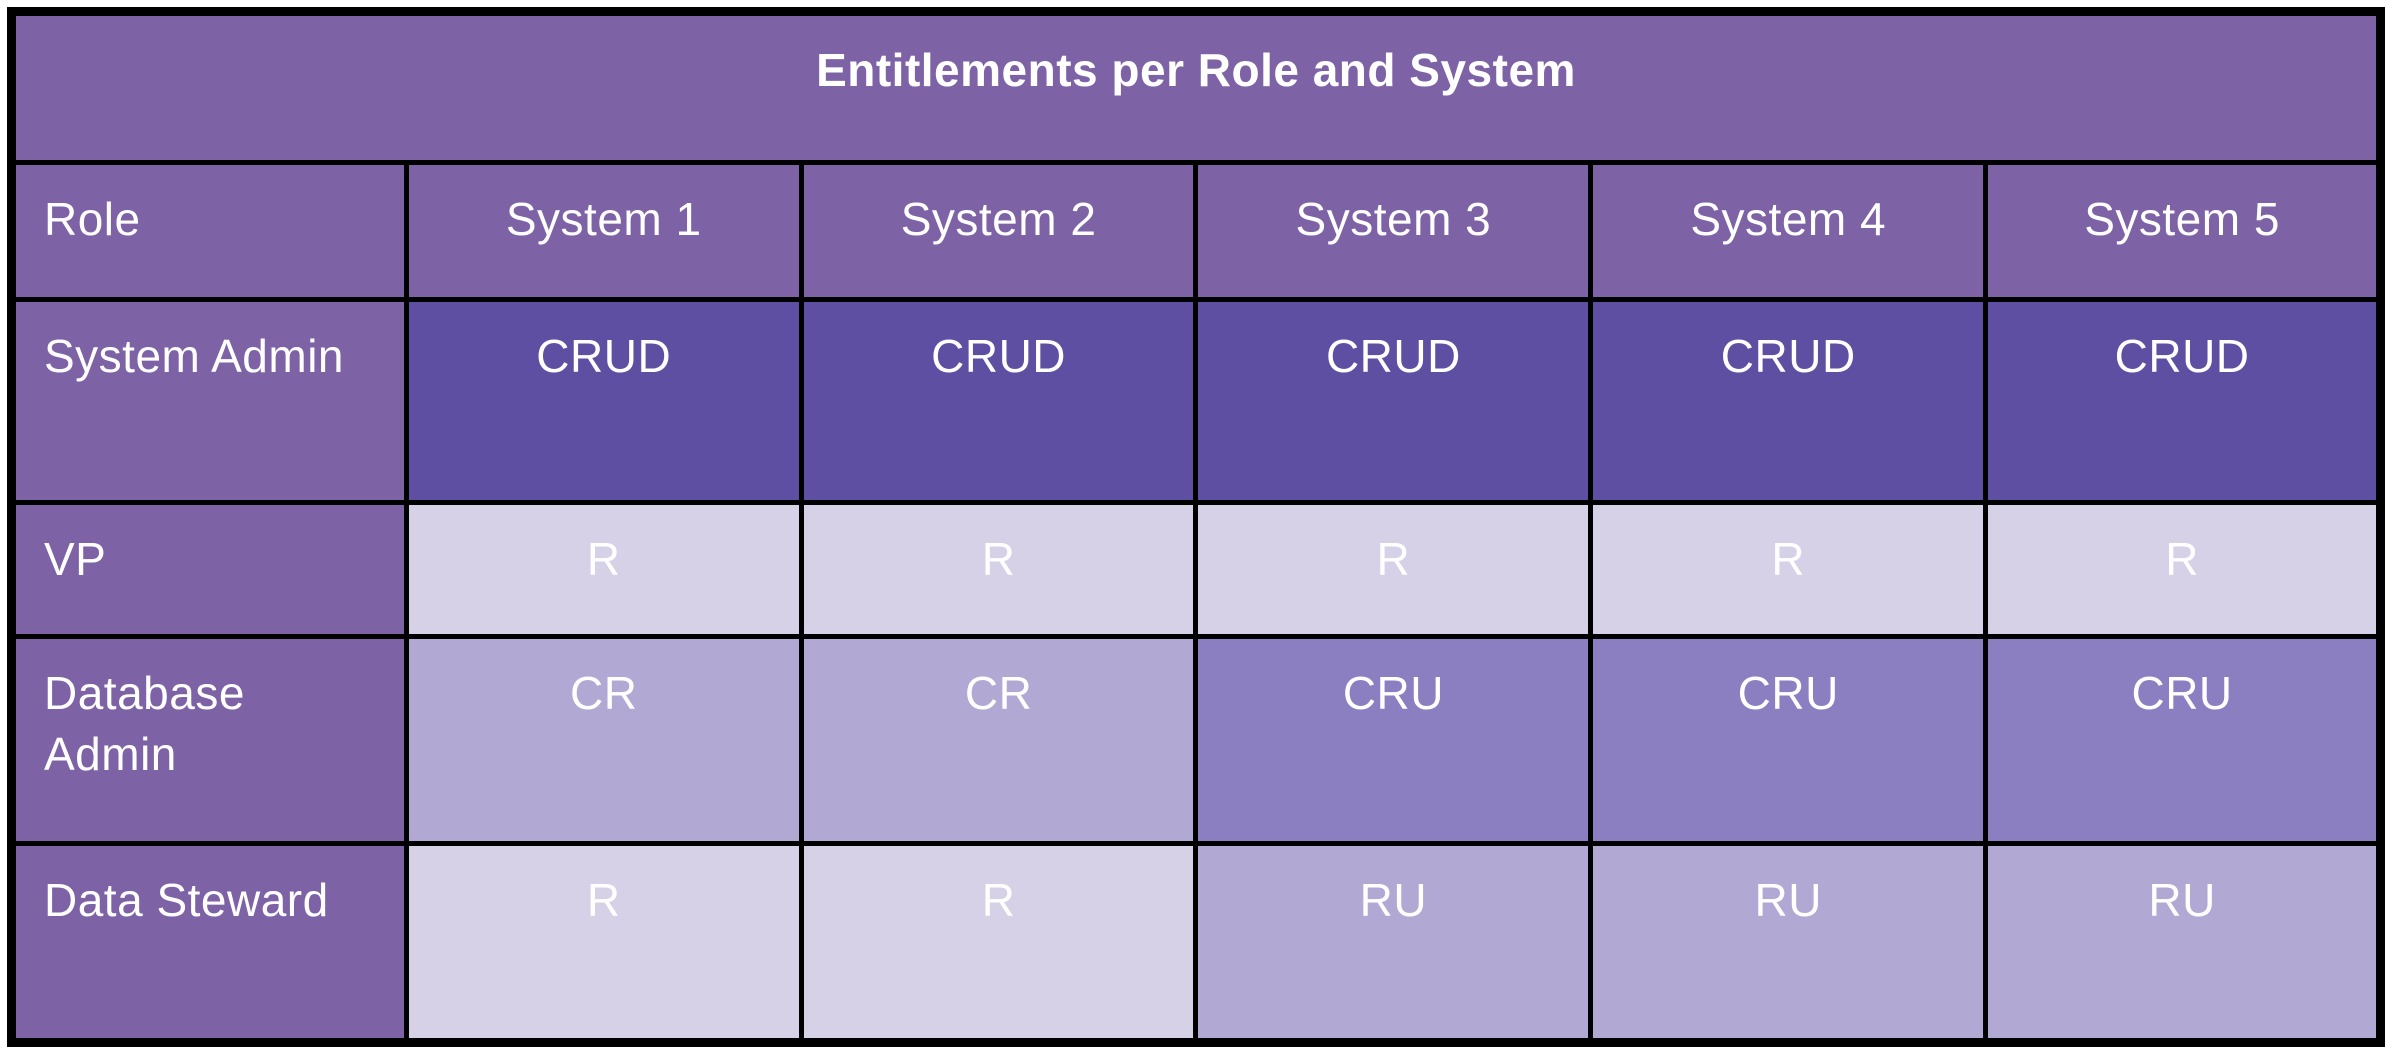 The image size is (2392, 1054). I want to click on title-row: Entitlements per Role and System, so click(1196, 87).